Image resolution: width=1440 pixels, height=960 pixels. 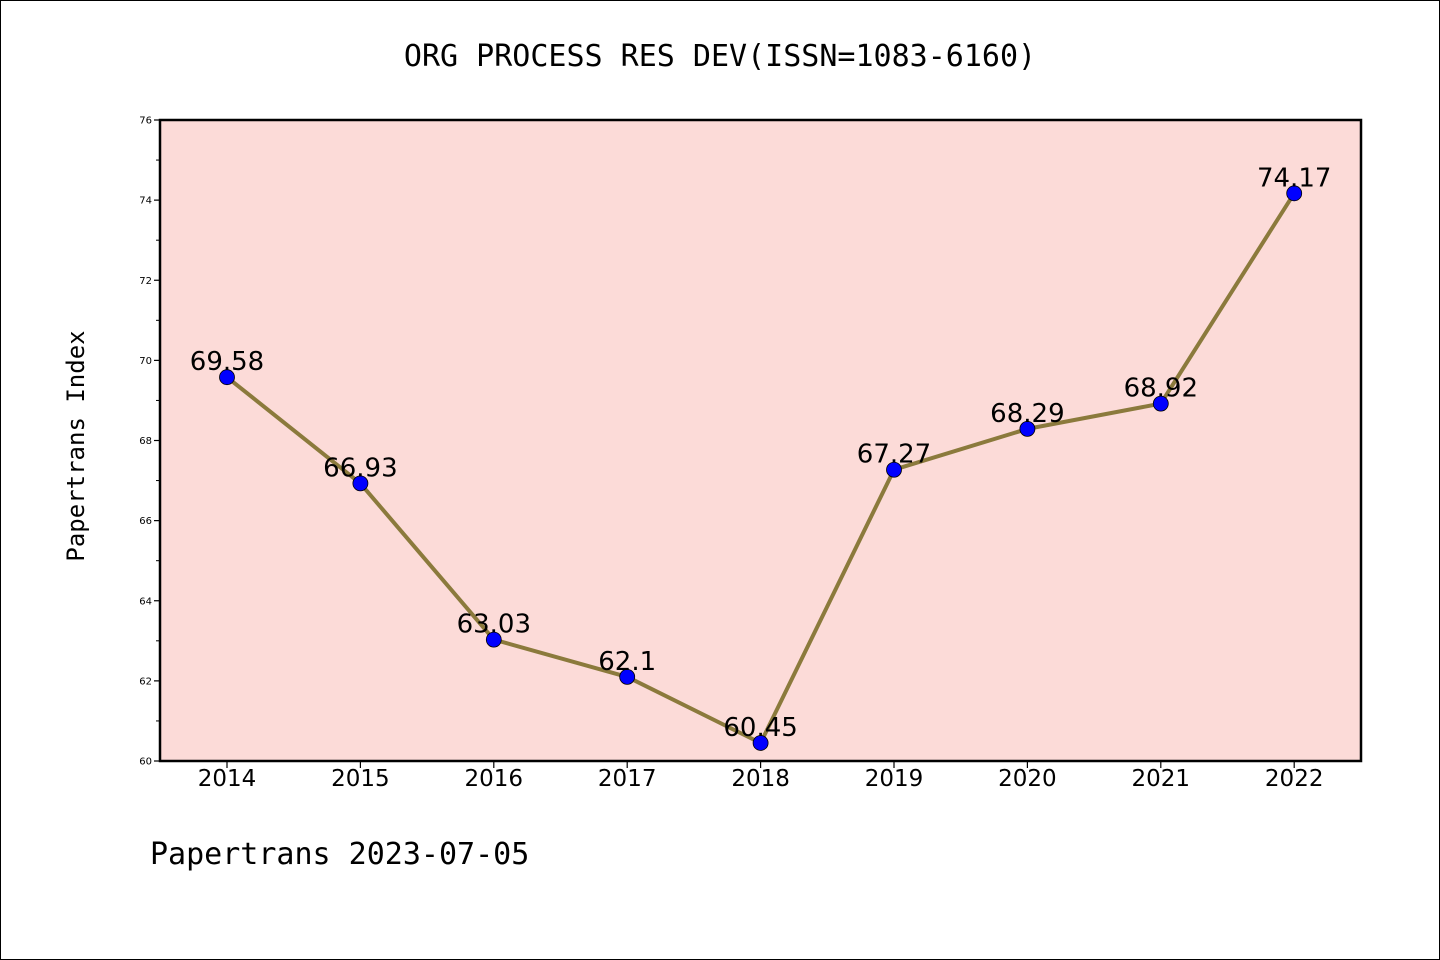 What do you see at coordinates (1294, 779) in the screenshot?
I see `x-tick-label: 2022` at bounding box center [1294, 779].